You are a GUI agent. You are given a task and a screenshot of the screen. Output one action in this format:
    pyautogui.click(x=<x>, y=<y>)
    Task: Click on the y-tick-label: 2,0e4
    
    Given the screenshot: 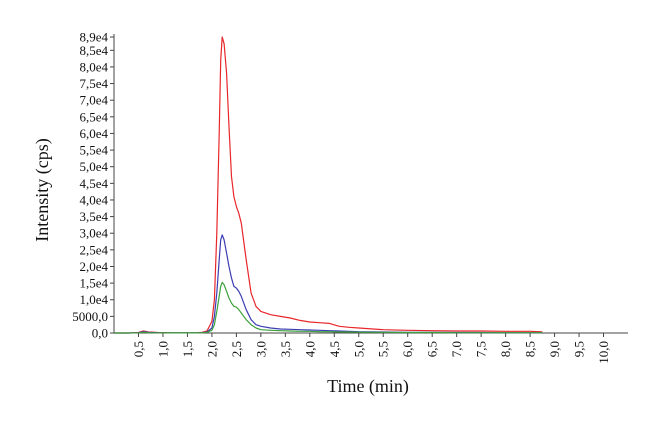 What is the action you would take?
    pyautogui.click(x=93, y=266)
    